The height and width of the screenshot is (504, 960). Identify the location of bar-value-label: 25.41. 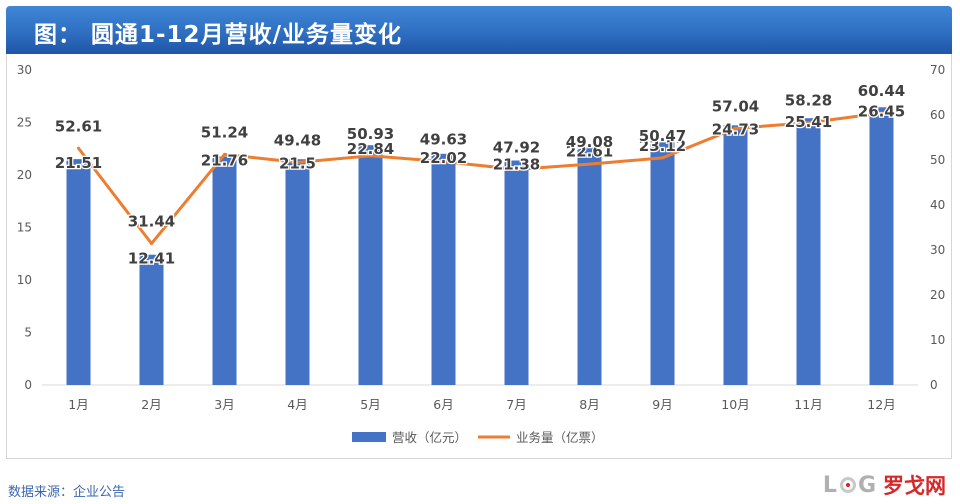
(808, 122).